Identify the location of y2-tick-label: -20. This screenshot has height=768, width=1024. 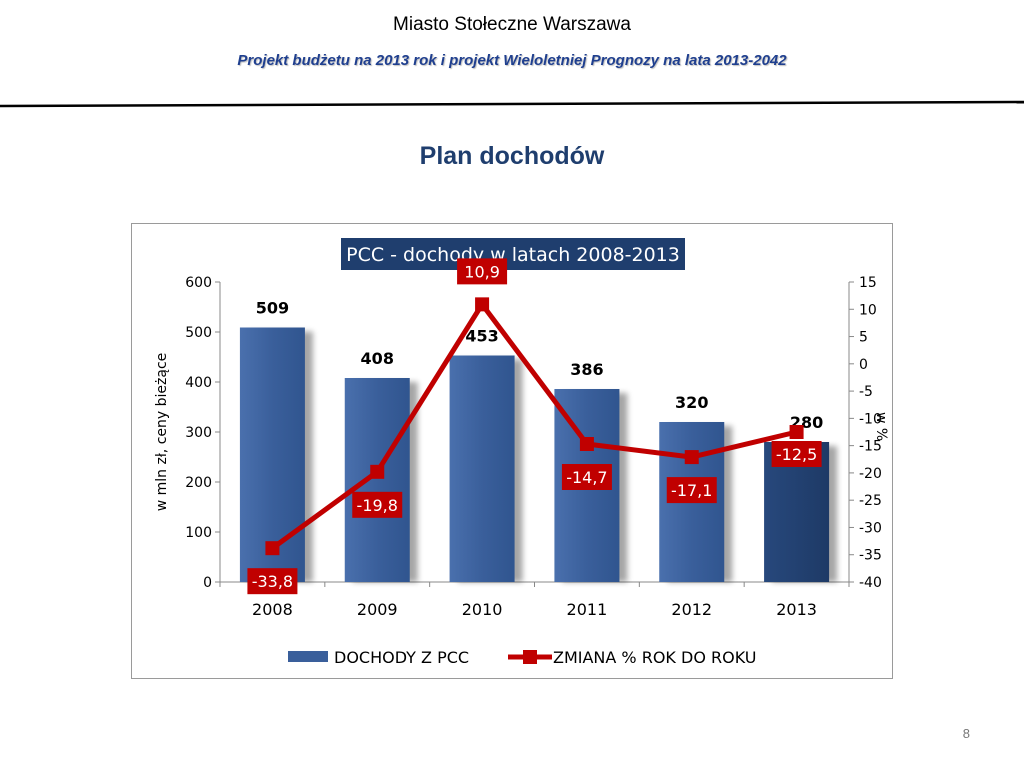
(870, 474).